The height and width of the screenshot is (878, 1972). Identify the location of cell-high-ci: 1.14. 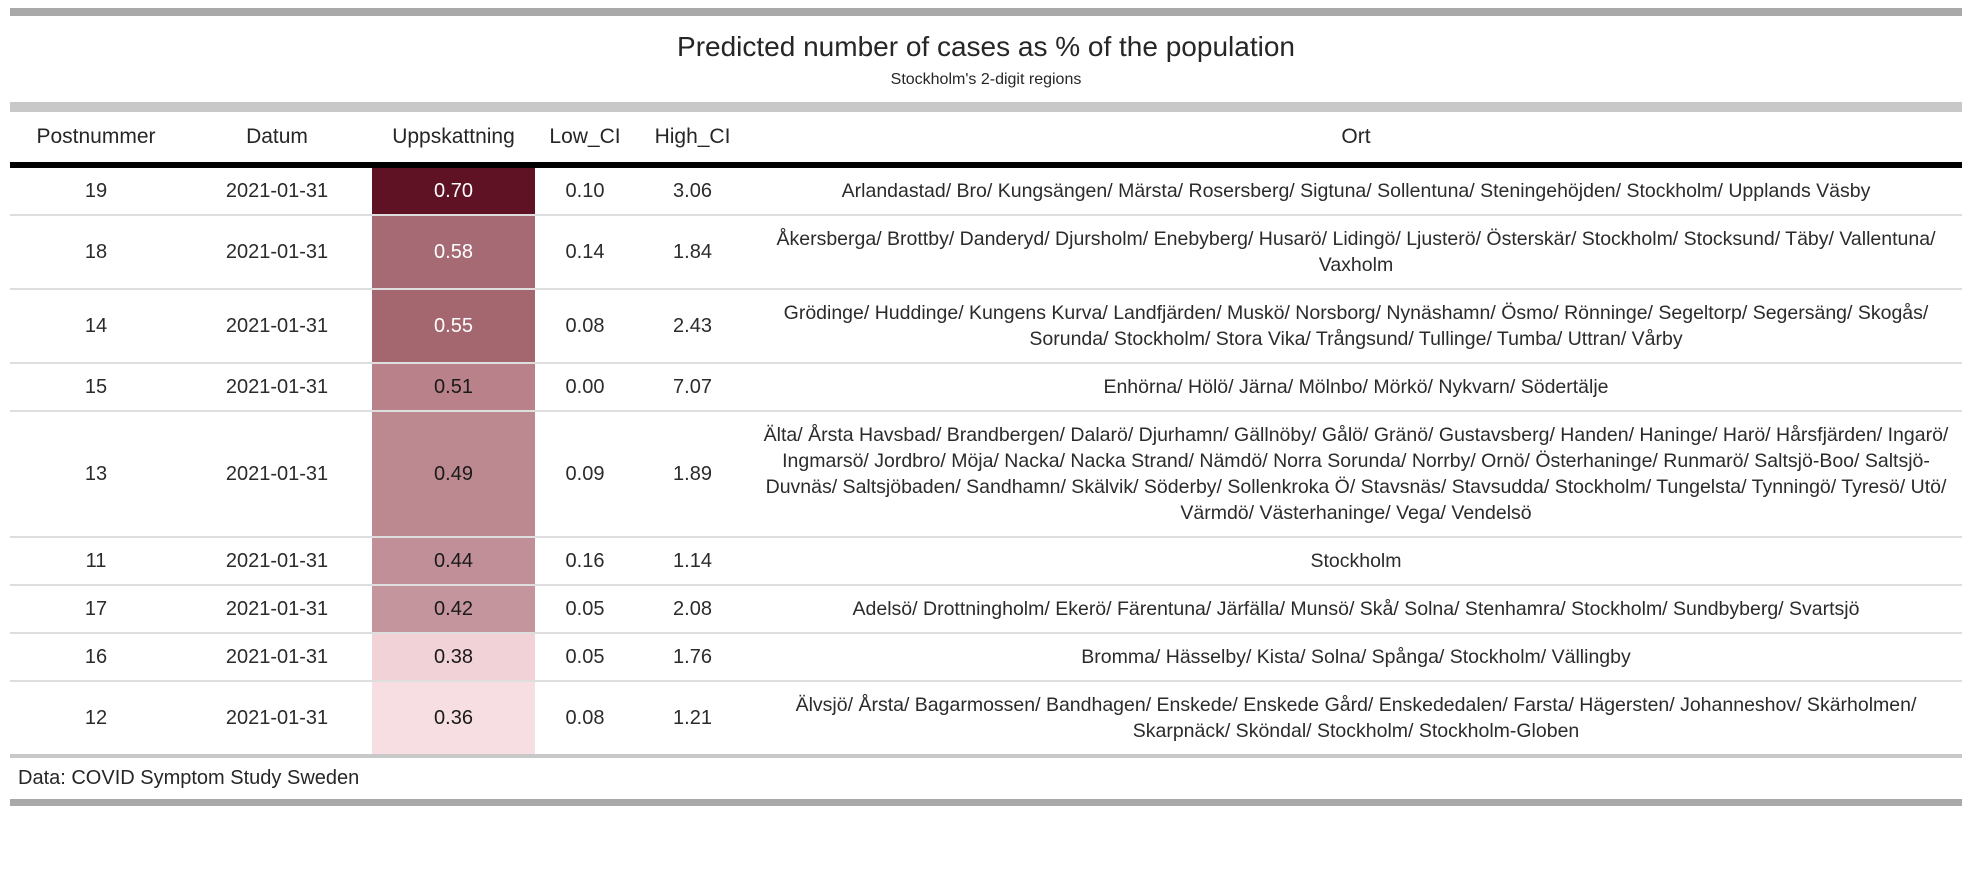
(692, 560).